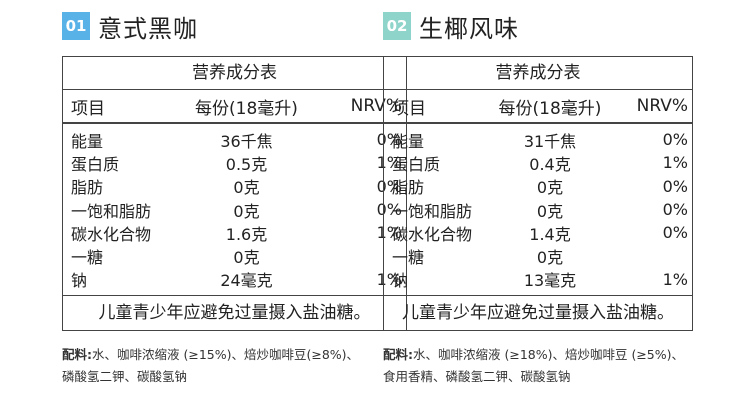 The image size is (750, 404). I want to click on product-name: 生椰风味, so click(469, 28).